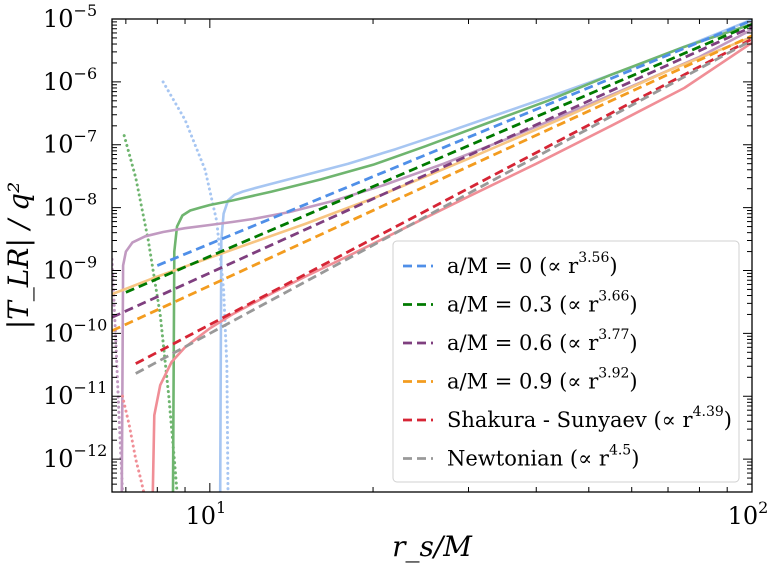 This screenshot has width=777, height=569. What do you see at coordinates (75, 394) in the screenshot?
I see `y-tick-label: 10⁻¹¹` at bounding box center [75, 394].